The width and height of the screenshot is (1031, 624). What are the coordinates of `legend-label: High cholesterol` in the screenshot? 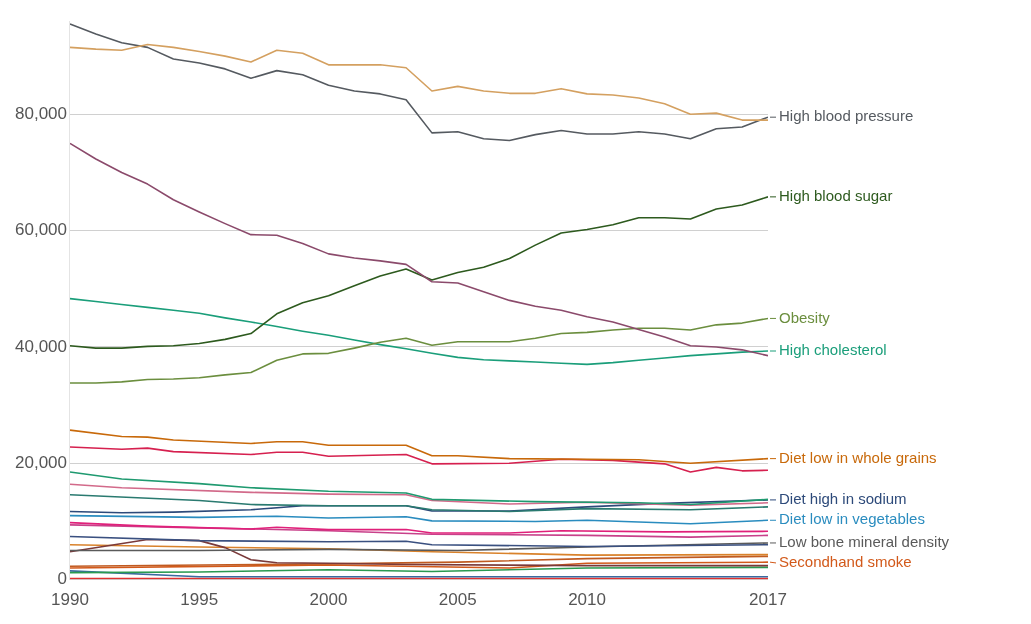 It's located at (833, 350).